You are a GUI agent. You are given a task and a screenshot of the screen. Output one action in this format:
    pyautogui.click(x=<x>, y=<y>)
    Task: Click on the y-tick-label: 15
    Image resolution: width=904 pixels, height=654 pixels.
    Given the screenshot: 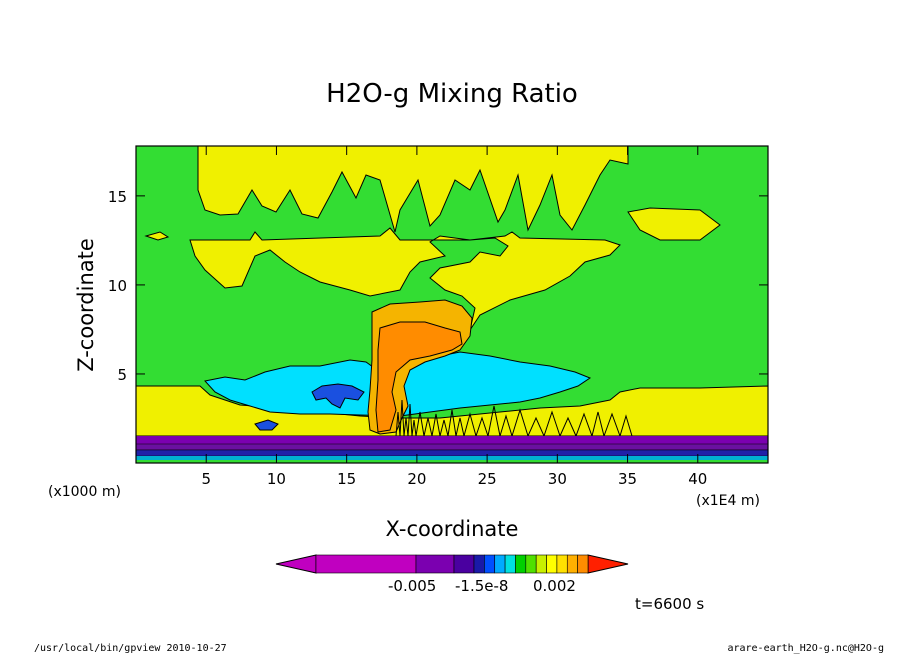 What is the action you would take?
    pyautogui.click(x=117, y=197)
    